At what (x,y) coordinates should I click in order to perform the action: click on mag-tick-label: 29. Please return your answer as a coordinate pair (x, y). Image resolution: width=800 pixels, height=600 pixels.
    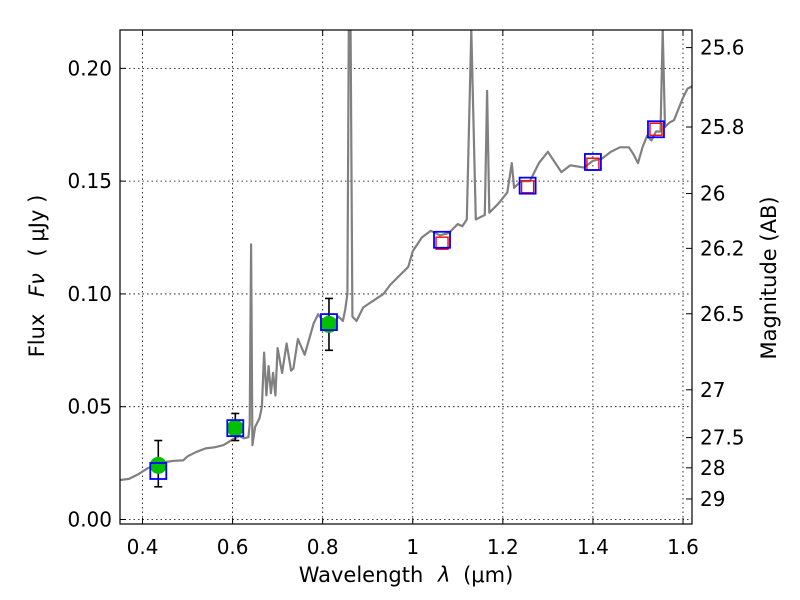
    Looking at the image, I should click on (712, 499).